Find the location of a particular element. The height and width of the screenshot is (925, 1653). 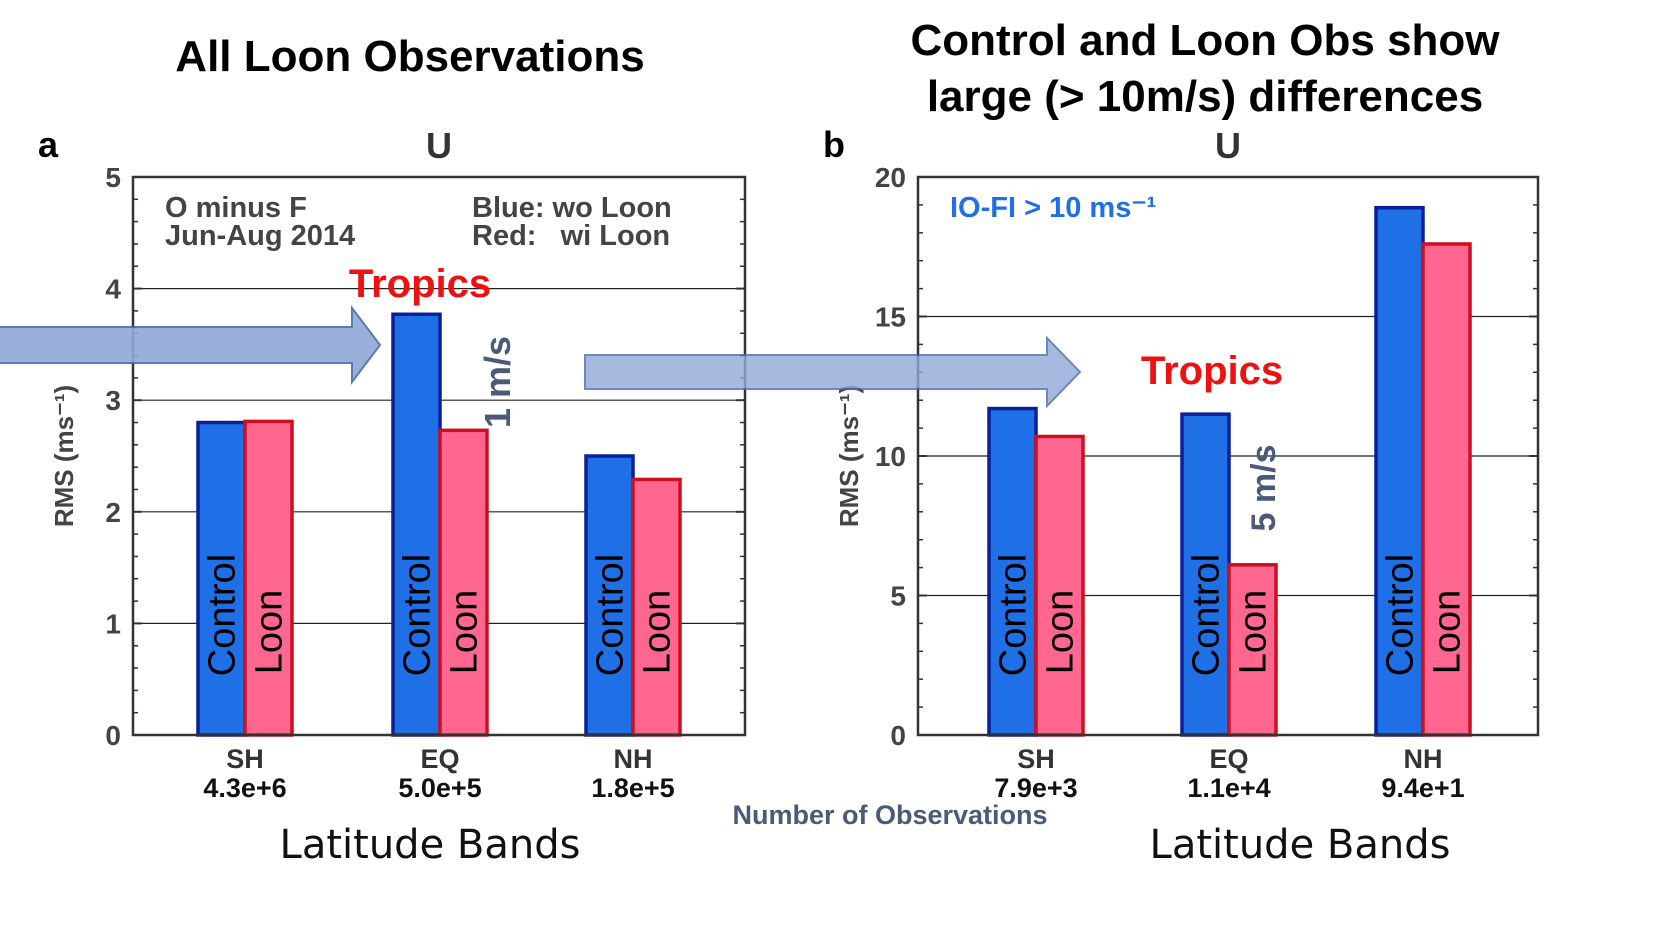

panel-a-ylabel: RMS (ms⁻¹) is located at coordinates (64, 456).